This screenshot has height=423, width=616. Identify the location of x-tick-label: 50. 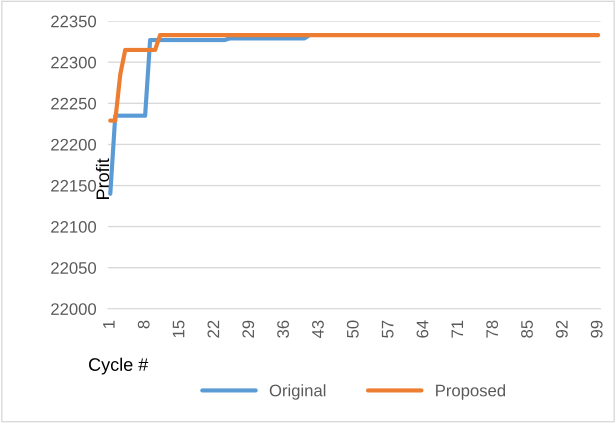
(352, 329).